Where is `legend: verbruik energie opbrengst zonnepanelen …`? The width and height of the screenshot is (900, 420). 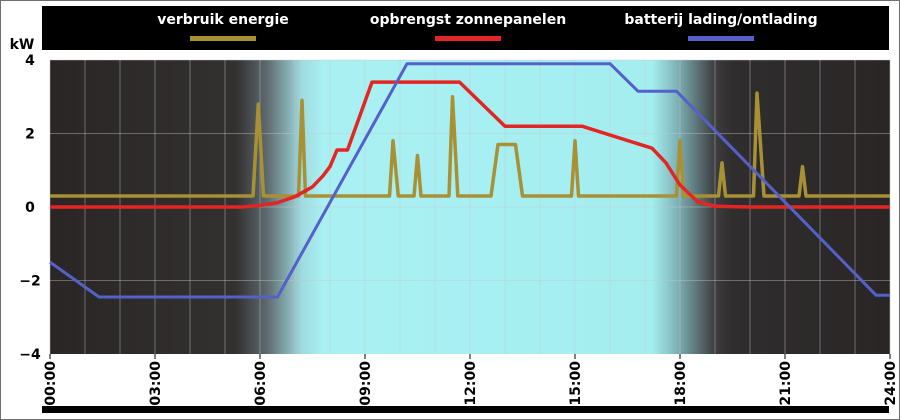
legend: verbruik energie opbrengst zonnepanelen … is located at coordinates (487, 26).